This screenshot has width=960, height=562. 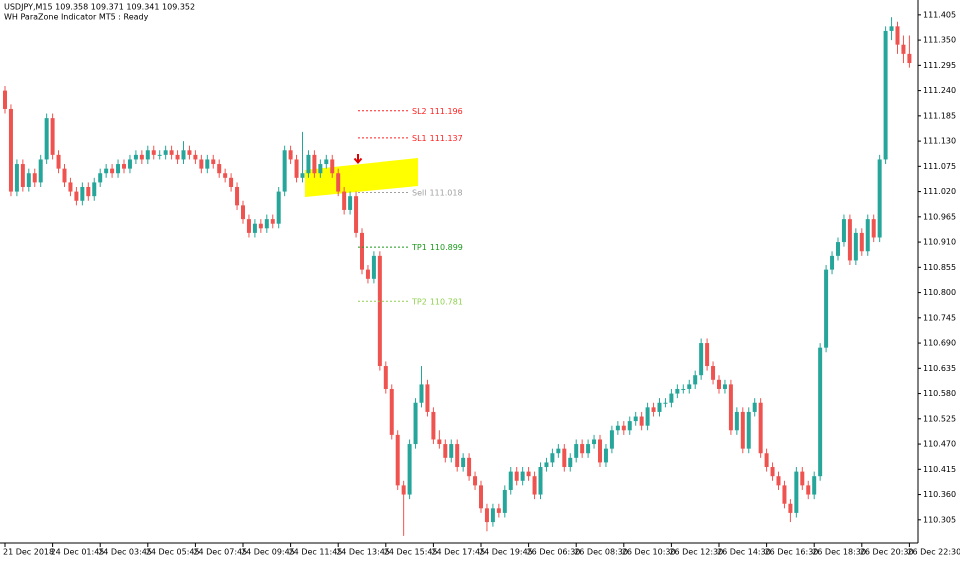 What do you see at coordinates (939, 292) in the screenshot?
I see `y-tick-label: 110.800` at bounding box center [939, 292].